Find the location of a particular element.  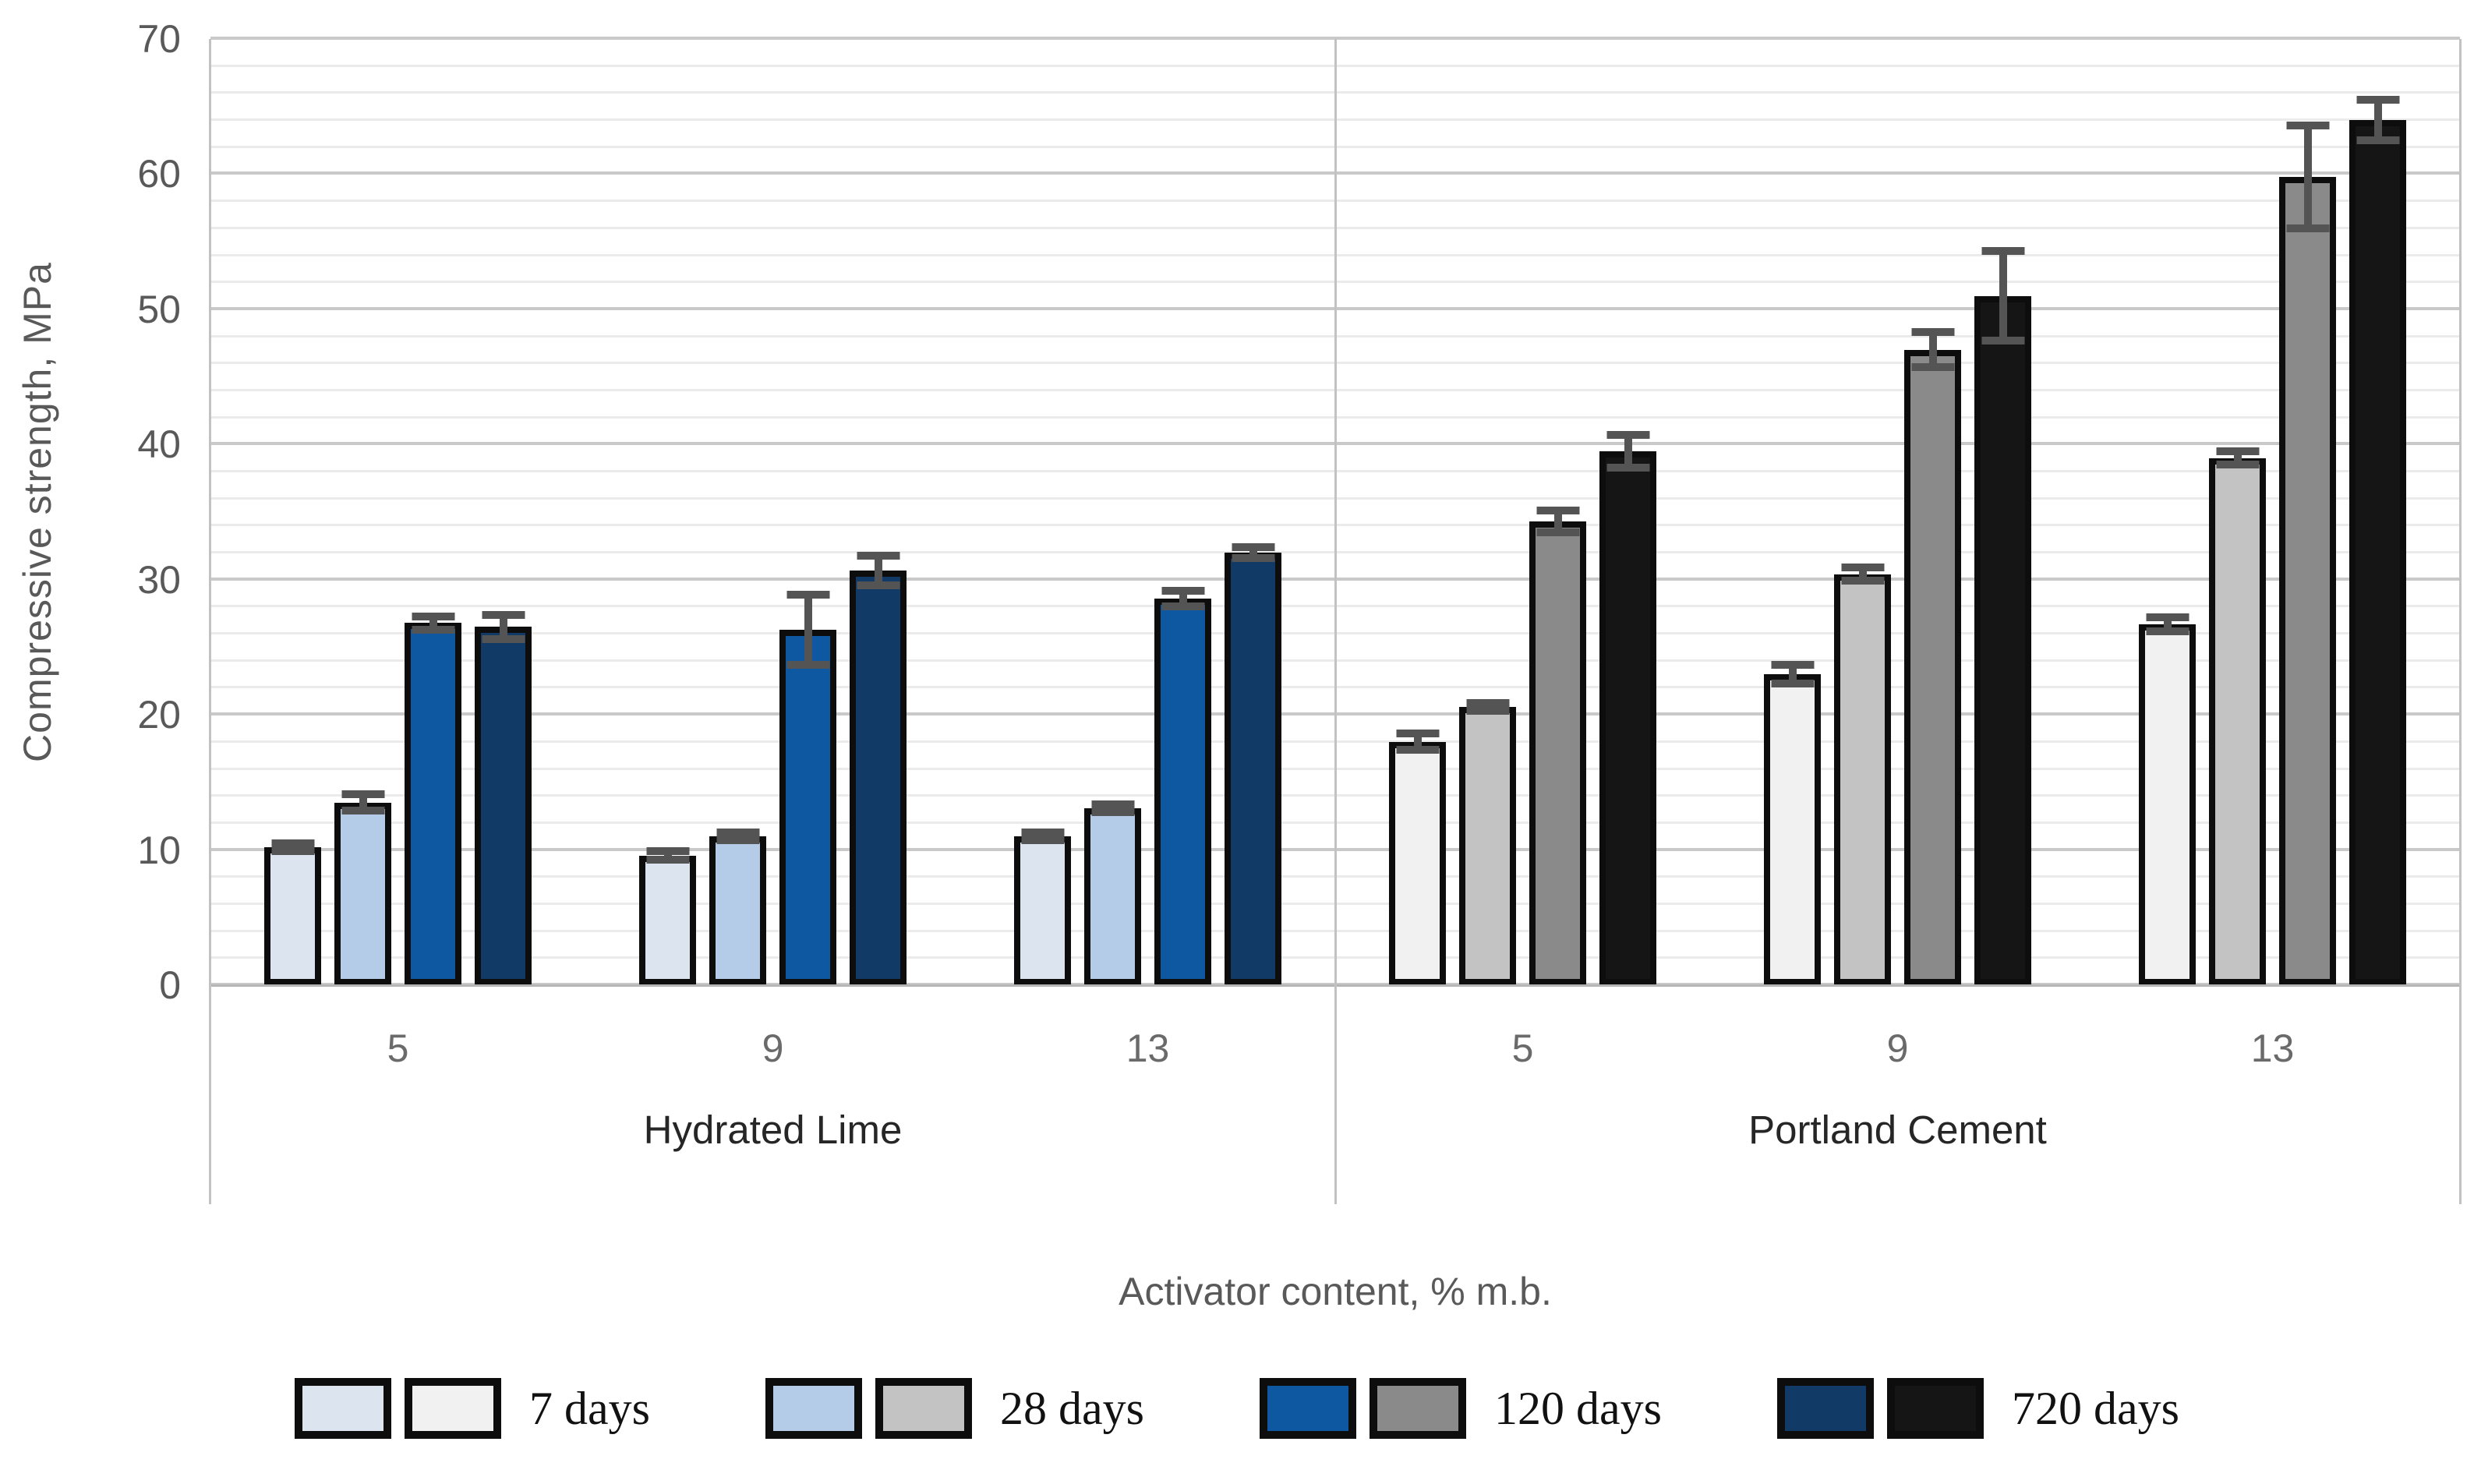

legend-label: 7 days is located at coordinates (590, 1408).